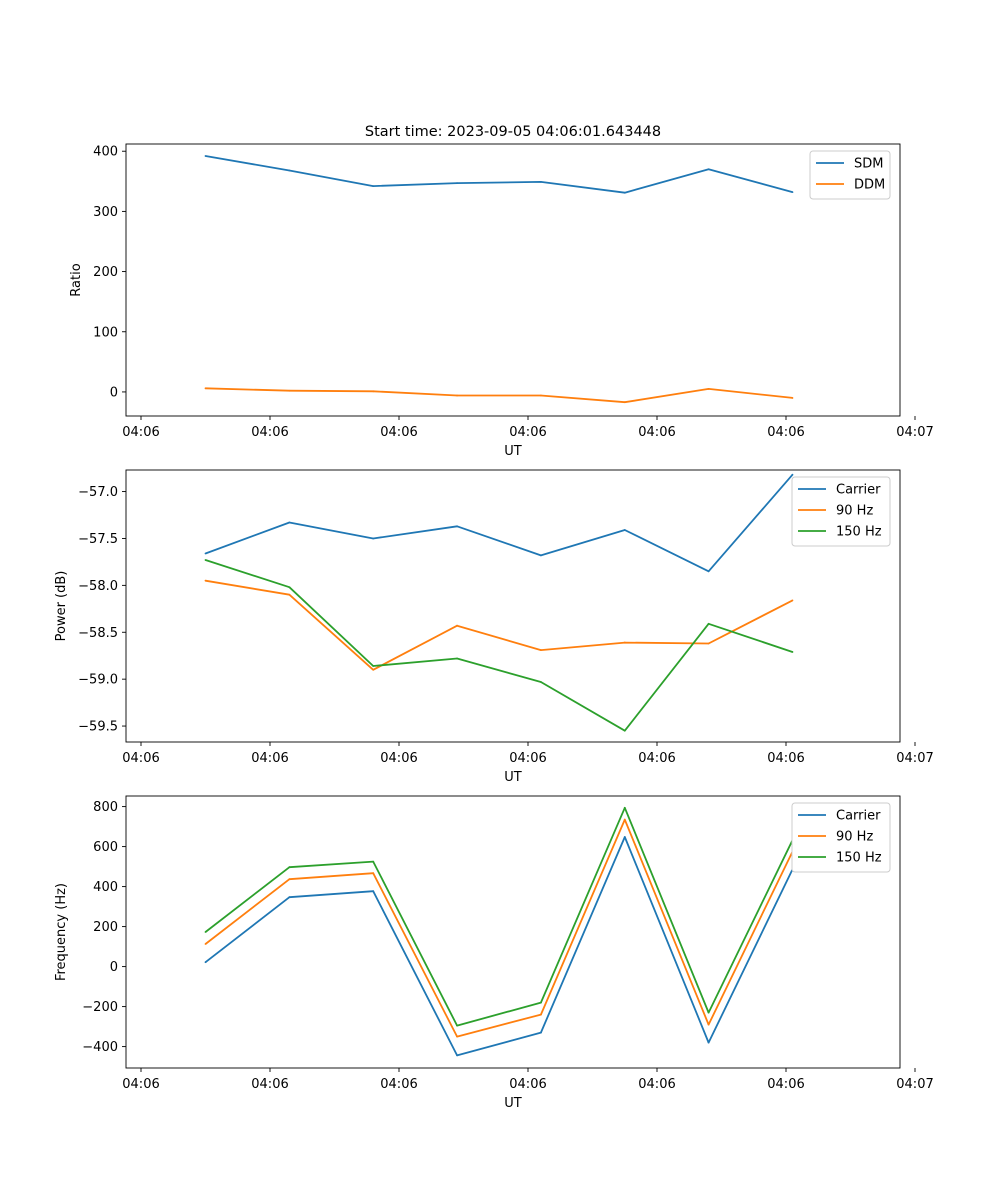  Describe the element at coordinates (513, 132) in the screenshot. I see `chart-title: Start time: 2023-09-05 04:06:01.643448` at that location.